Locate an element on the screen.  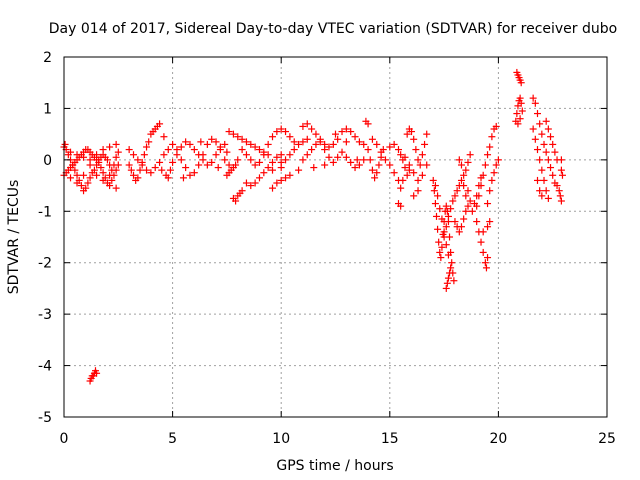
x-tick-label: 25 is located at coordinates (607, 439).